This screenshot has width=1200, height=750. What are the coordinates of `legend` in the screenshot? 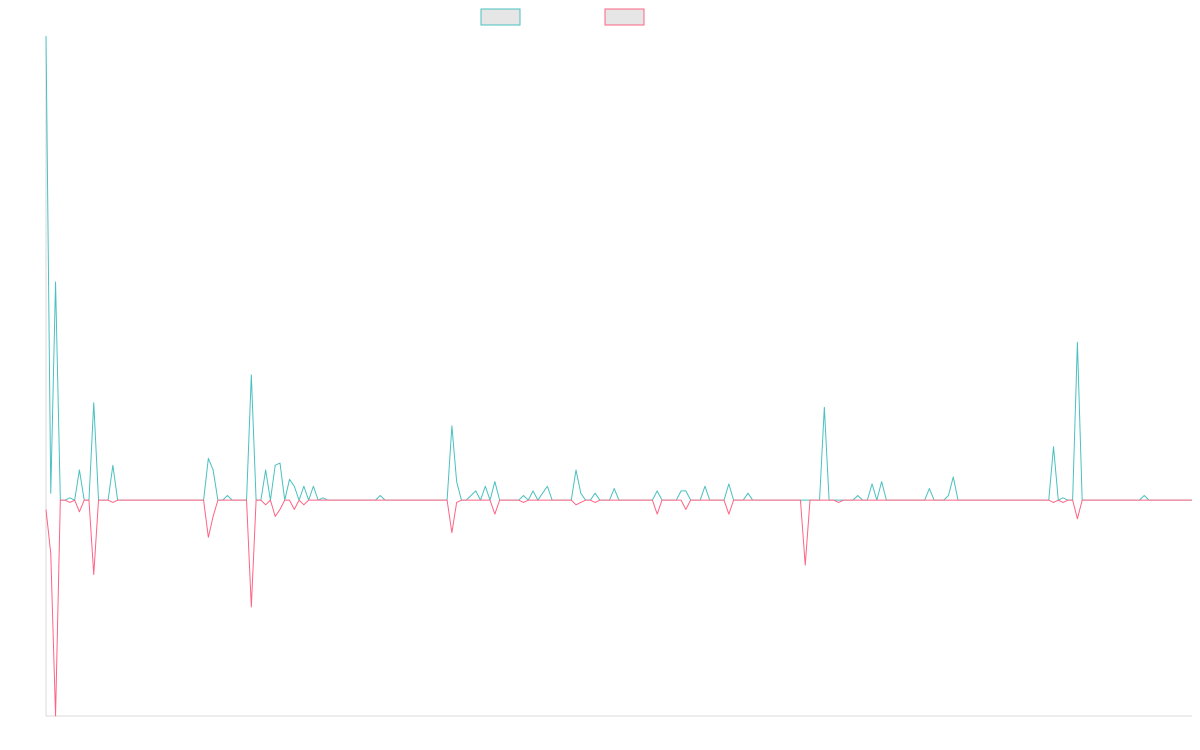 It's located at (562, 17).